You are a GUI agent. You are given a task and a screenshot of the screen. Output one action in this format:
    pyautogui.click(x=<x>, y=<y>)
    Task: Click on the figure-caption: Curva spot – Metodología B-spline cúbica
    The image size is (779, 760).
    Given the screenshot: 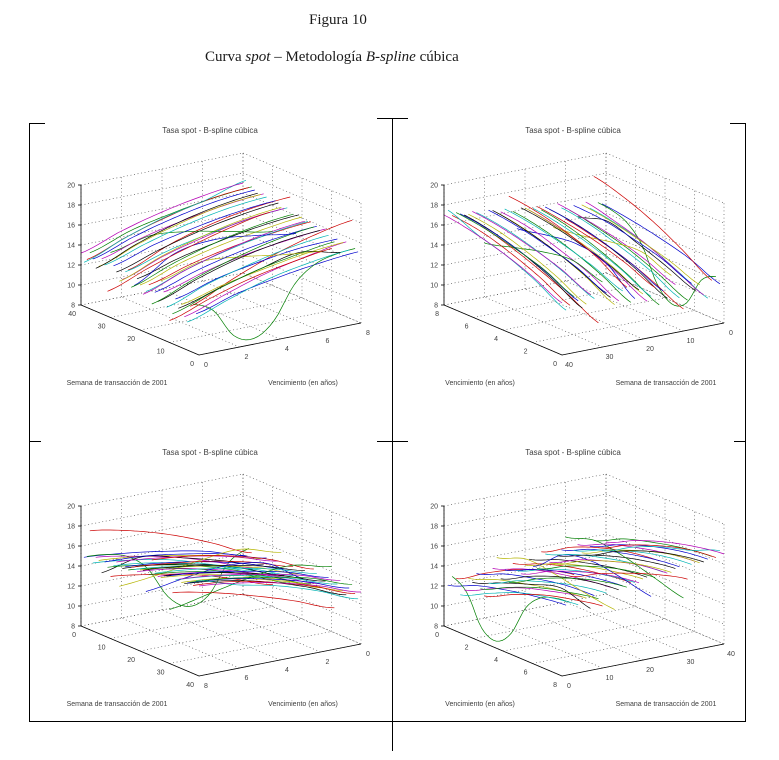 What is the action you would take?
    pyautogui.click(x=332, y=57)
    